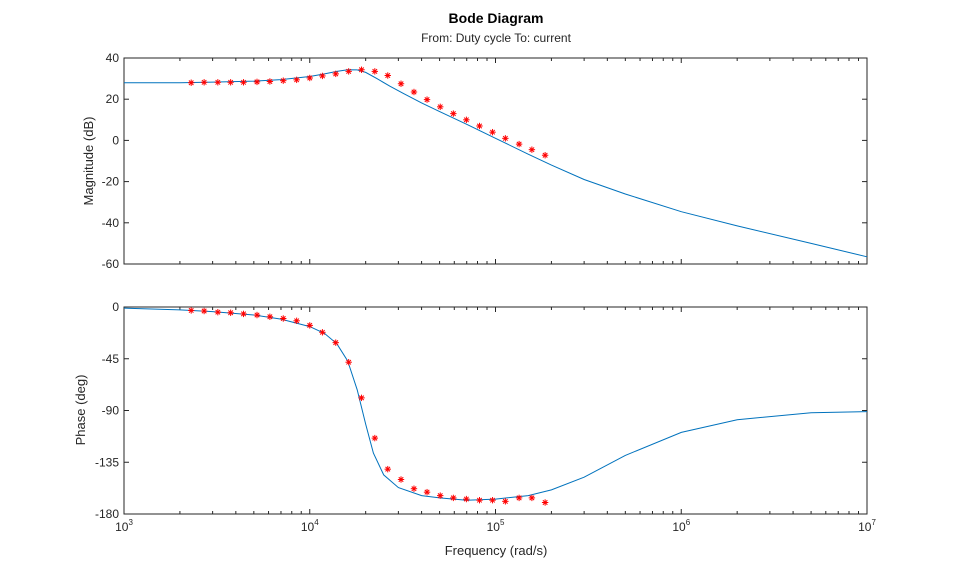 The image size is (959, 577). I want to click on phase-y-tick-label: -135, so click(107, 462).